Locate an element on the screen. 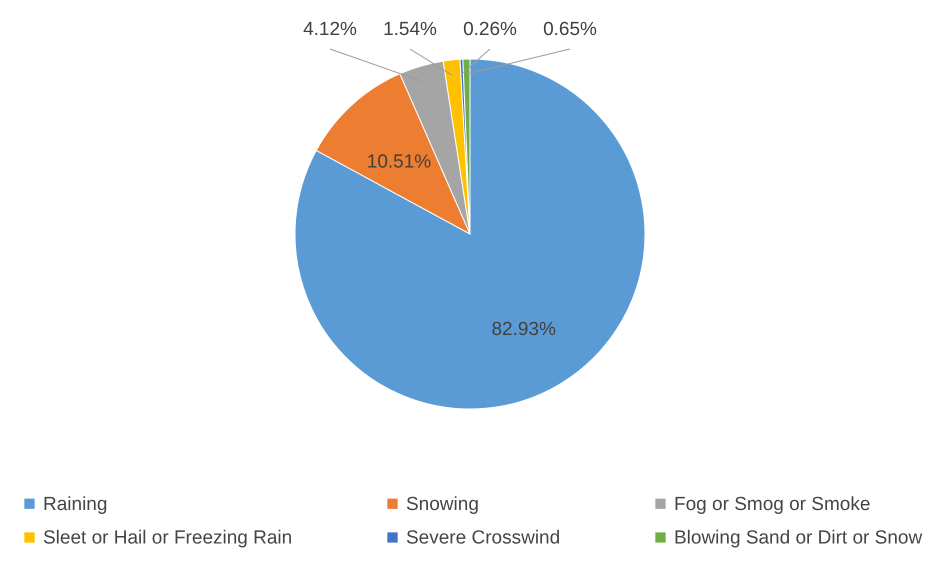 Image resolution: width=943 pixels, height=577 pixels. legend-label: Fog or Smog or Smoke is located at coordinates (772, 504).